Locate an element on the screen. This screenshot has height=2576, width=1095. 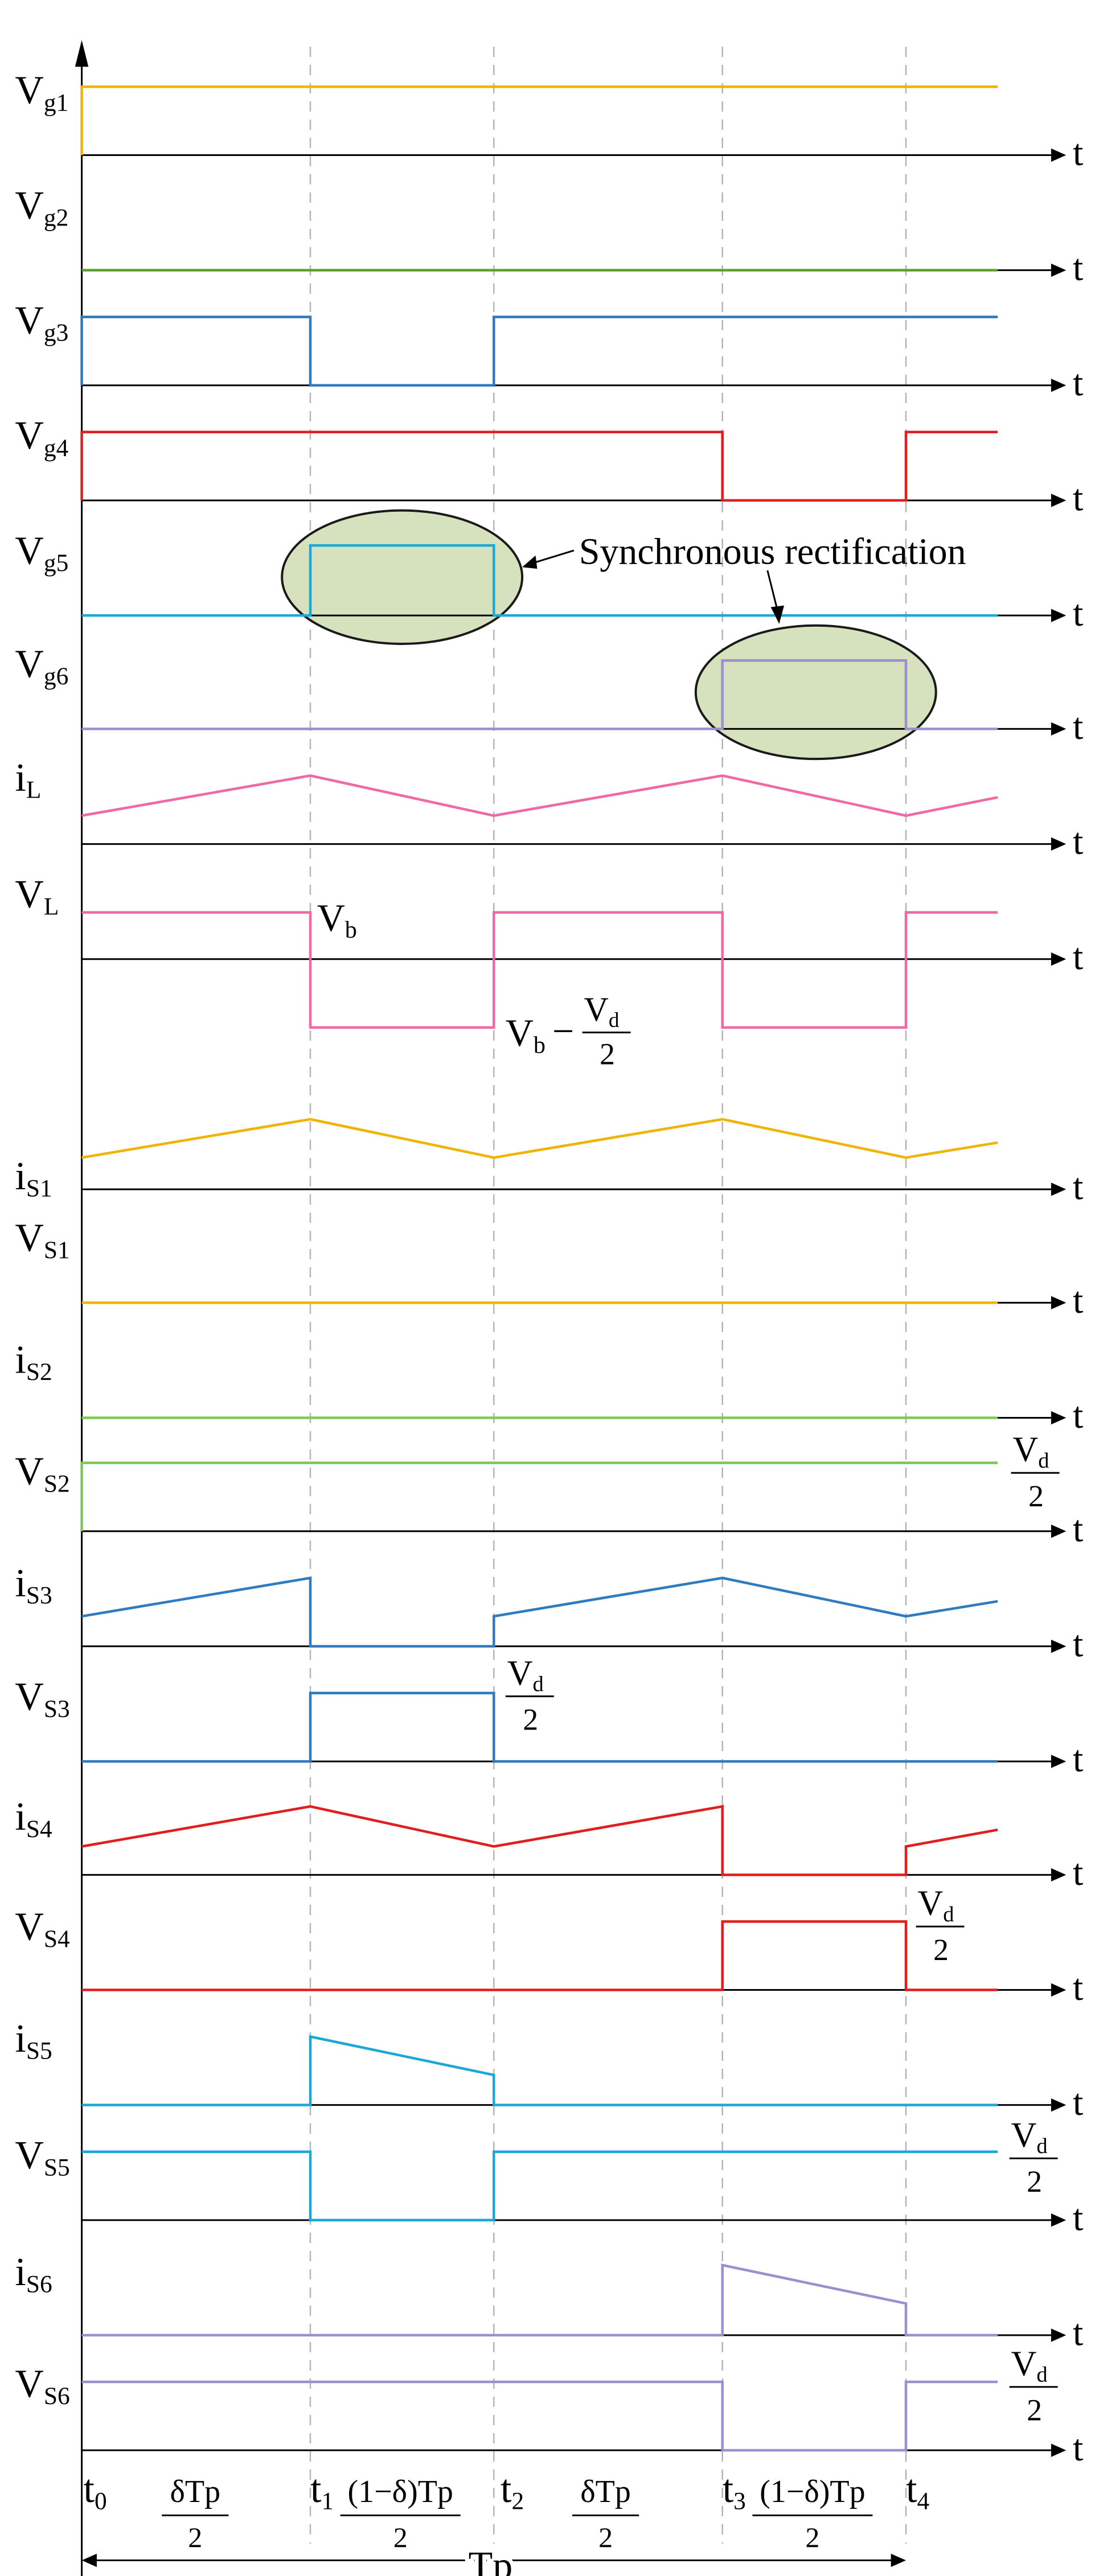
interval-label-4-den: 2 is located at coordinates (812, 2537).